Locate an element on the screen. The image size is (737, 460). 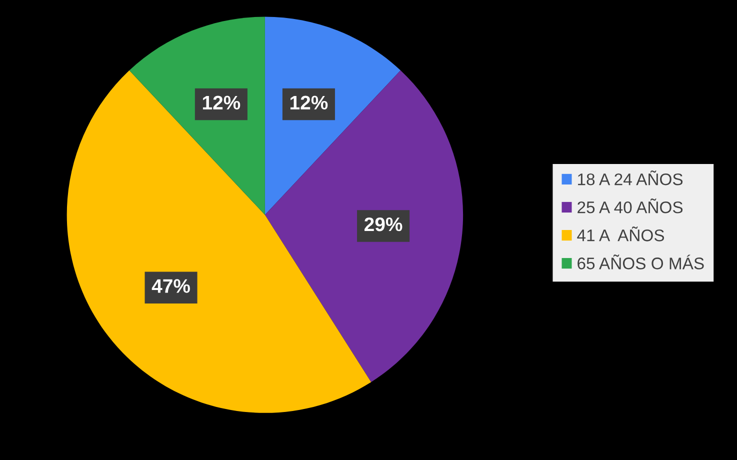
legend-label: 18 A 24 AÑOS is located at coordinates (630, 178).